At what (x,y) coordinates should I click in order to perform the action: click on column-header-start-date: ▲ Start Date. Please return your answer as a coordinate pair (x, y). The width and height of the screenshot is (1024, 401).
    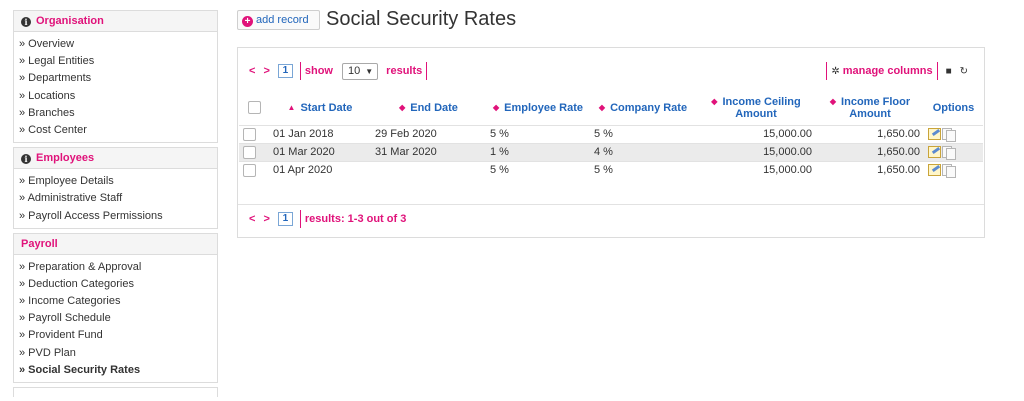
    Looking at the image, I should click on (320, 108).